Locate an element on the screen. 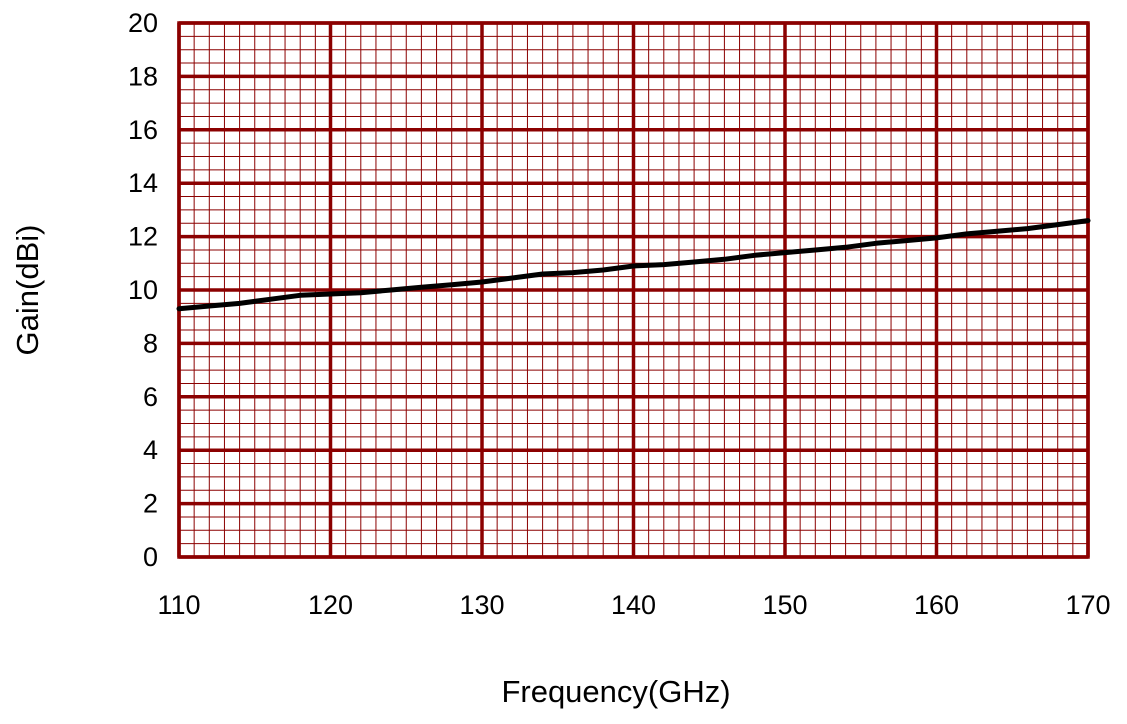 The height and width of the screenshot is (724, 1127). x-tick-label: 150 is located at coordinates (784, 605).